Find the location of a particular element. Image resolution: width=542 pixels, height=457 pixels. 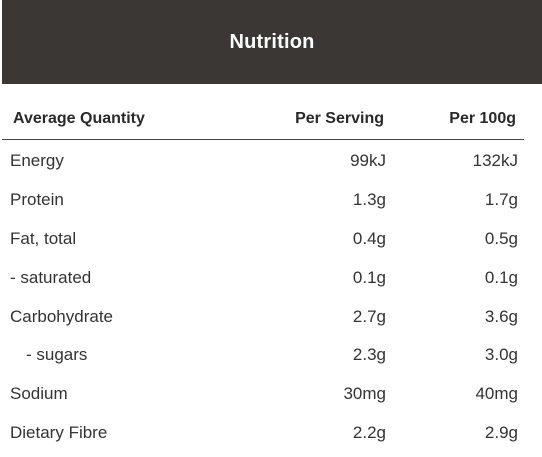

per-serving-value: 2.7g is located at coordinates (369, 316).